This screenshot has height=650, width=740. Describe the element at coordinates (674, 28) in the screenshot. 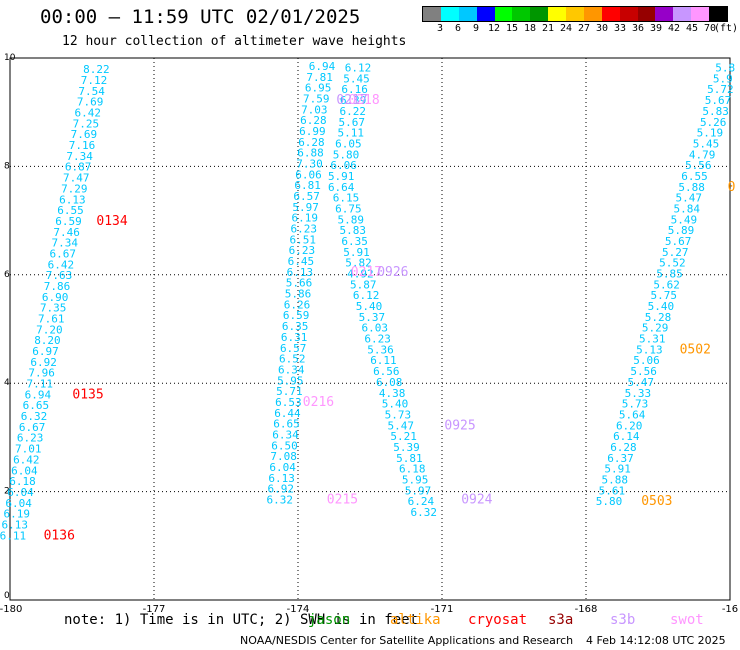

I see `color-scale-label: 42` at that location.